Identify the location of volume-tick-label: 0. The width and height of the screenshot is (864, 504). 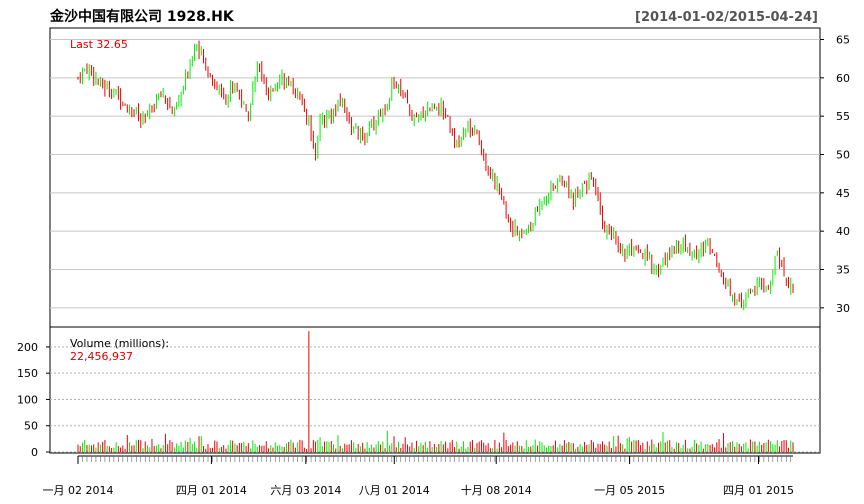
(34, 452).